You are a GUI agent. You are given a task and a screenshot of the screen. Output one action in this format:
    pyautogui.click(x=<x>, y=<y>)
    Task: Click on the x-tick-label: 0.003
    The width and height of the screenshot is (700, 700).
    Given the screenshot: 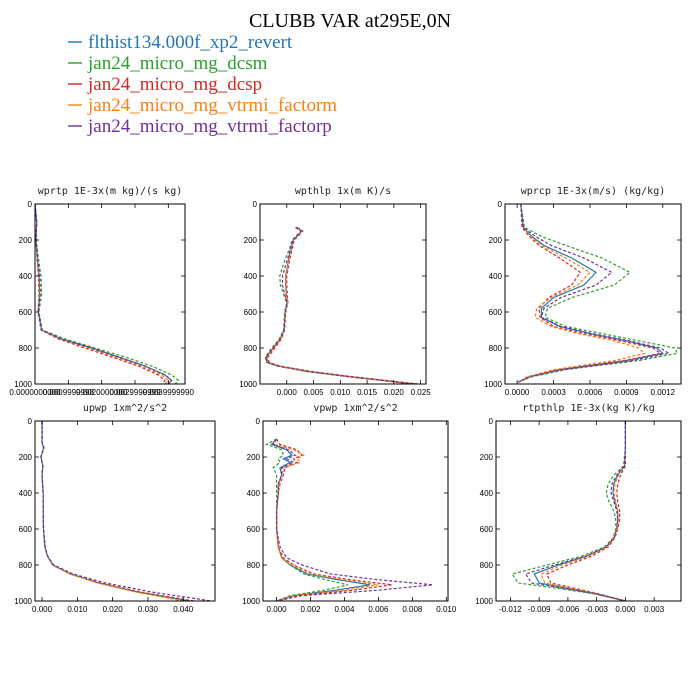 What is the action you would take?
    pyautogui.click(x=654, y=609)
    